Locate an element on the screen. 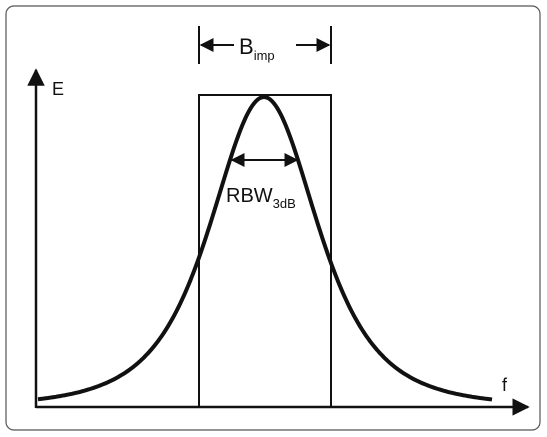  y-axis-label: E is located at coordinates (58, 89).